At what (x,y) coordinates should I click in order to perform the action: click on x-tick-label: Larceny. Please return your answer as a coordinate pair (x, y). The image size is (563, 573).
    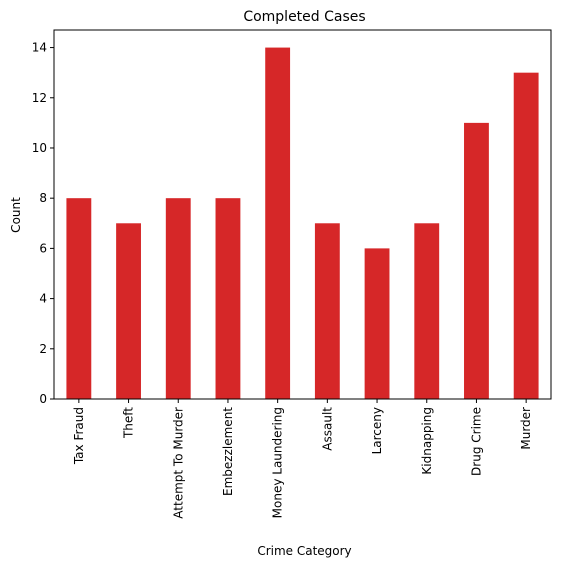
    Looking at the image, I should click on (377, 430).